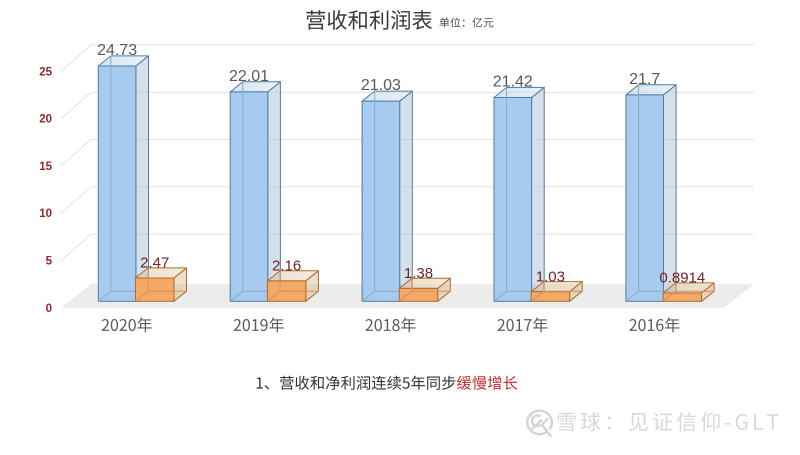  Describe the element at coordinates (286, 266) in the screenshot. I see `svg-text: 2.16` at that location.